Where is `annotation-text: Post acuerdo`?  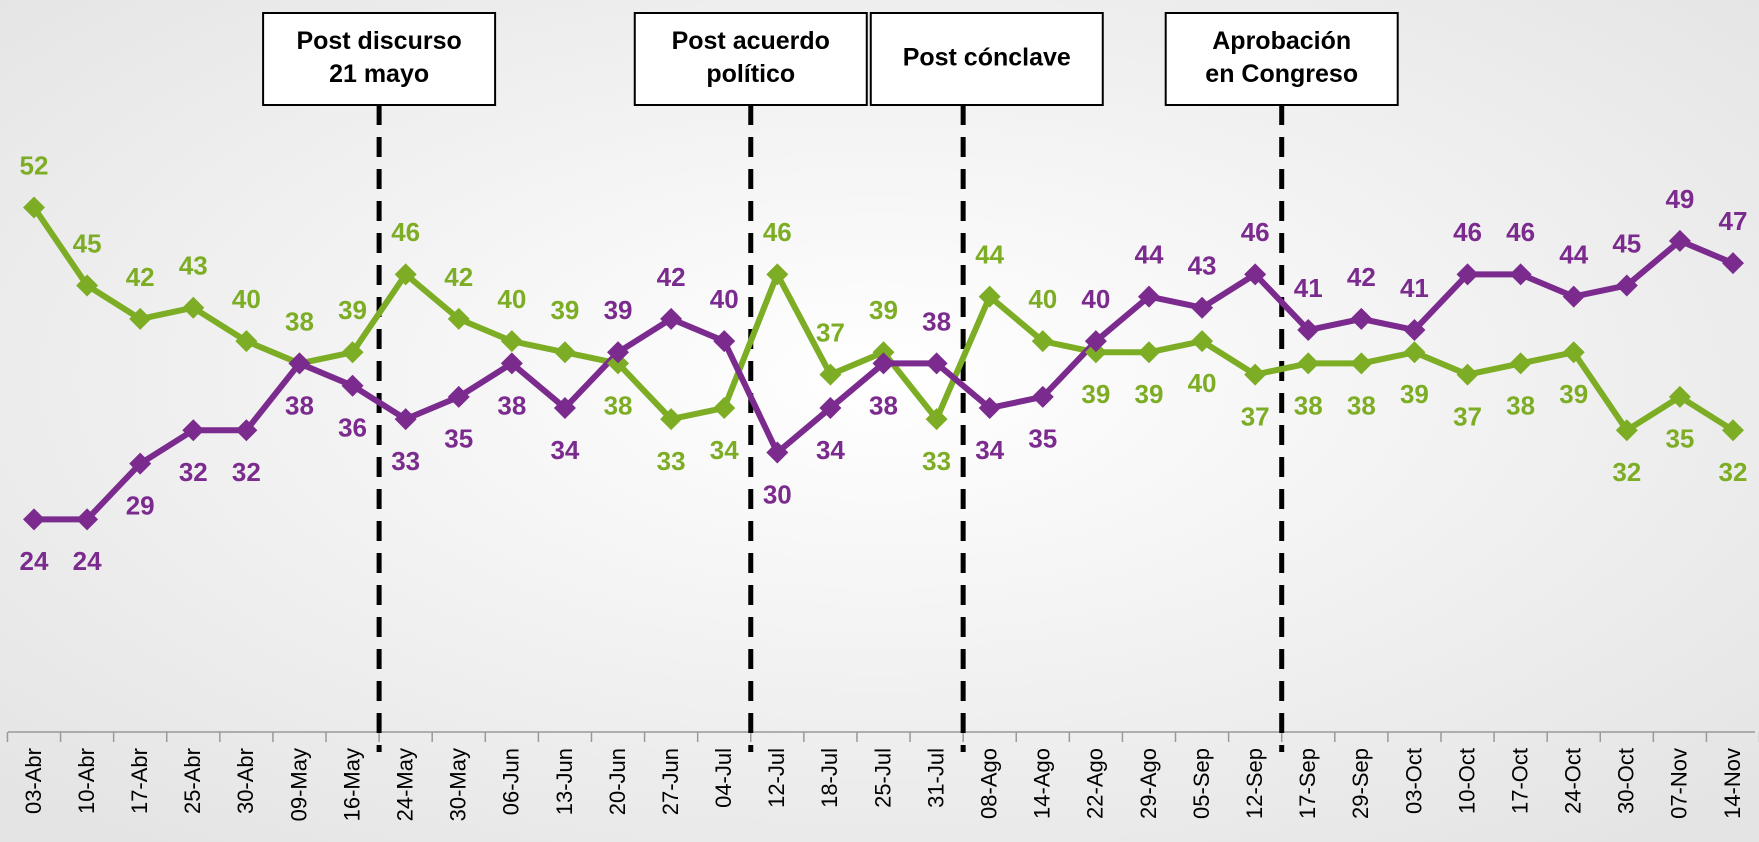 annotation-text: Post acuerdo is located at coordinates (751, 41).